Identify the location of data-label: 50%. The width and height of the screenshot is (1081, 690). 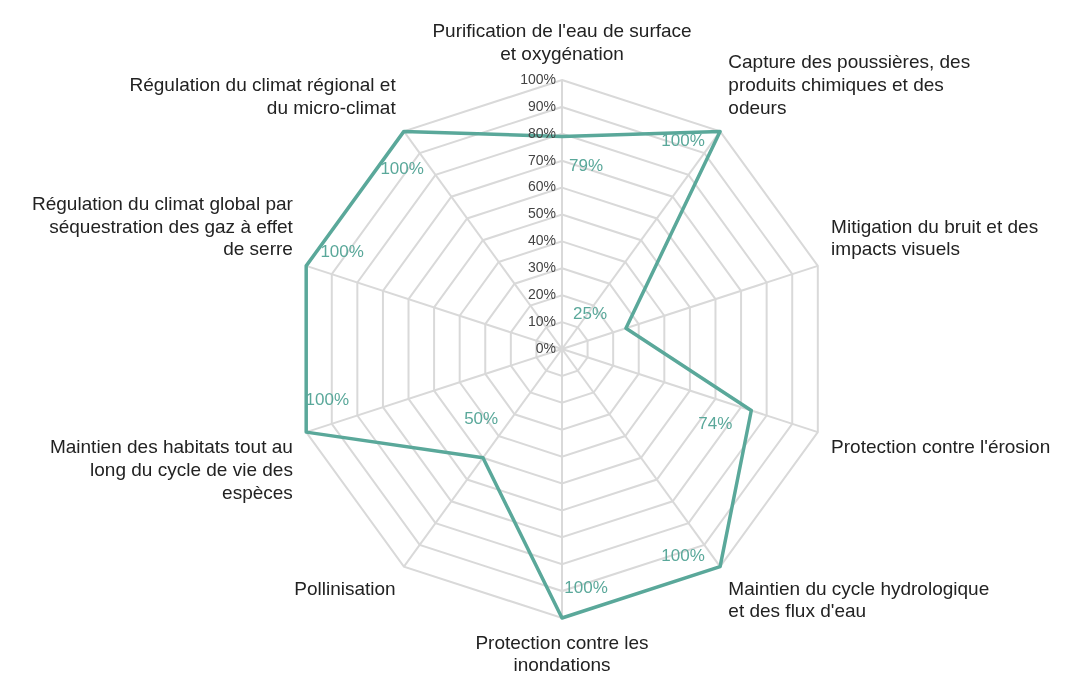
(481, 419).